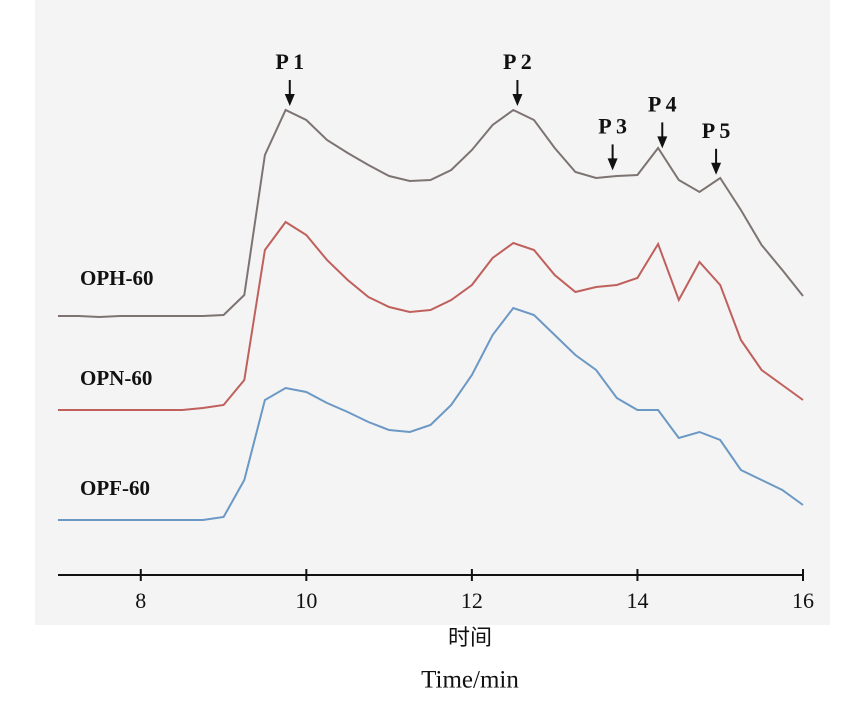 This screenshot has width=860, height=711. Describe the element at coordinates (115, 488) in the screenshot. I see `trace-label: OPF-60` at that location.